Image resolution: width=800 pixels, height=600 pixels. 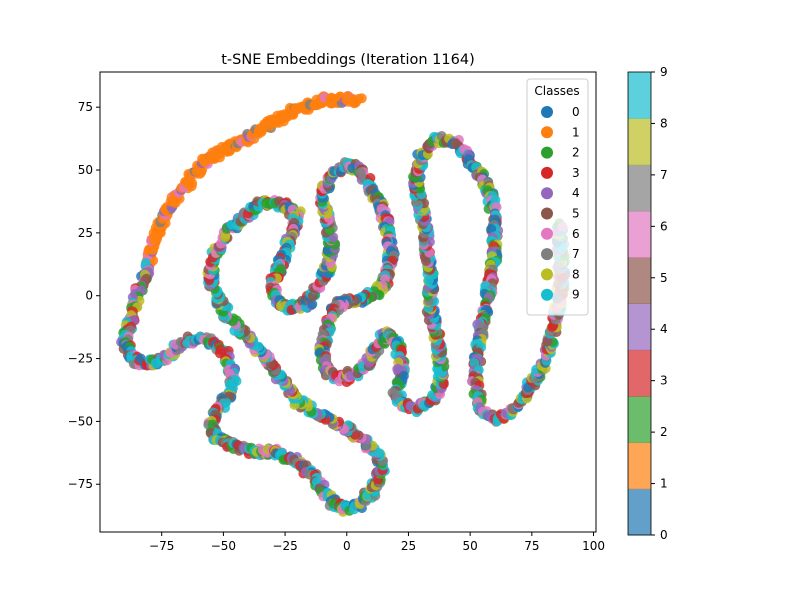 I want to click on legend: Classes 0 1 2 3 4 5 6 7 8 9, so click(x=557, y=197).